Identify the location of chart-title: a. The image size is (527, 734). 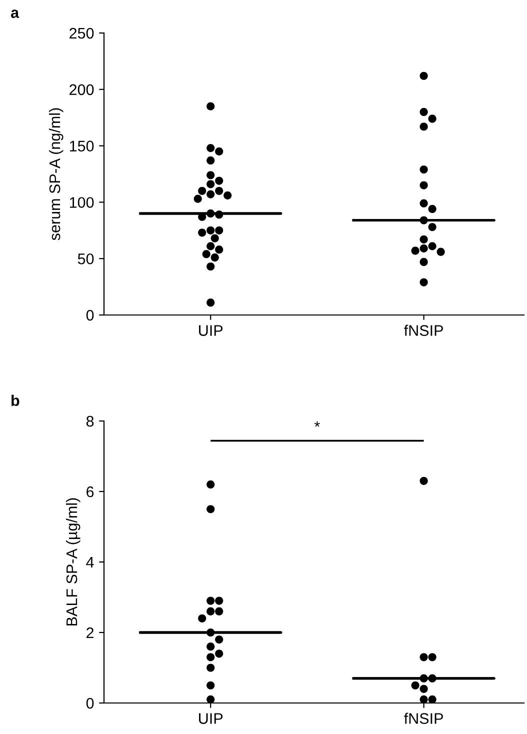
(15, 14).